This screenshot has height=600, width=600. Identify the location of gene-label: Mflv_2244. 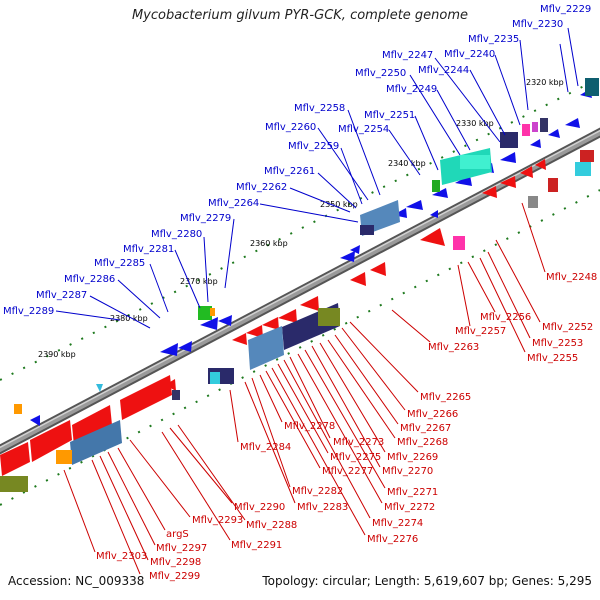
(443, 70).